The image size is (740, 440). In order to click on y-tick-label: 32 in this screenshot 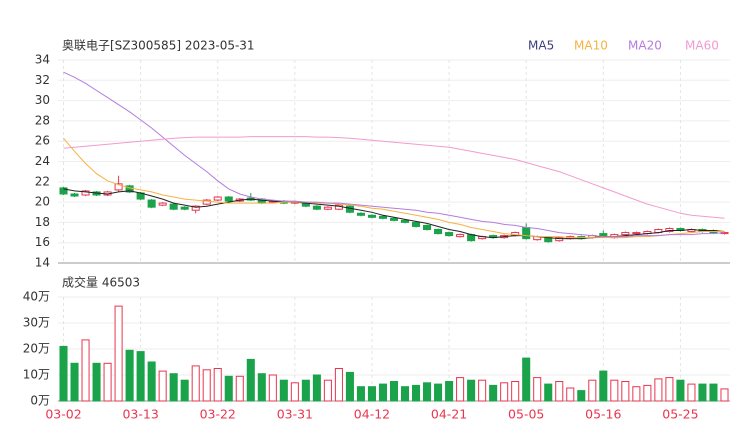, I will do `click(42, 80)`.